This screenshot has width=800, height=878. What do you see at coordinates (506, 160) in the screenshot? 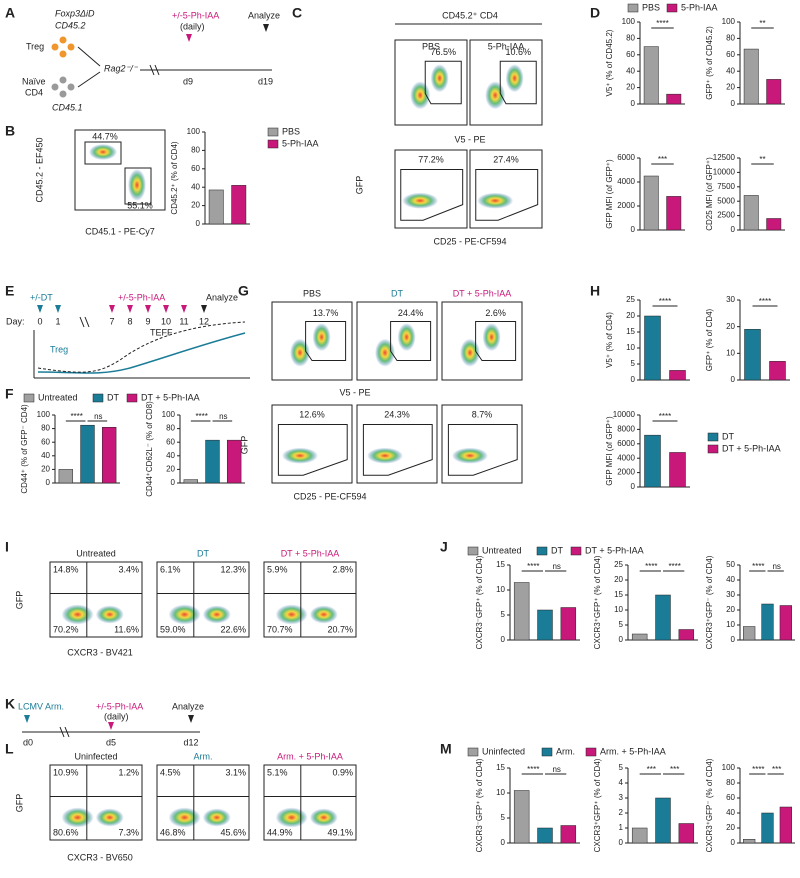
I see `gate-percent: 27.4%` at bounding box center [506, 160].